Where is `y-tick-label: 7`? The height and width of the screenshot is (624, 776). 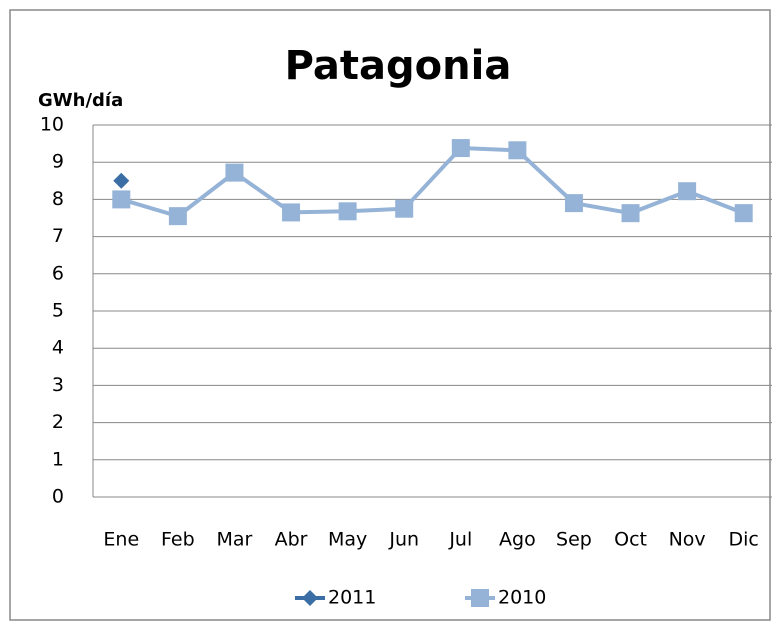
y-tick-label: 7 is located at coordinates (58, 236).